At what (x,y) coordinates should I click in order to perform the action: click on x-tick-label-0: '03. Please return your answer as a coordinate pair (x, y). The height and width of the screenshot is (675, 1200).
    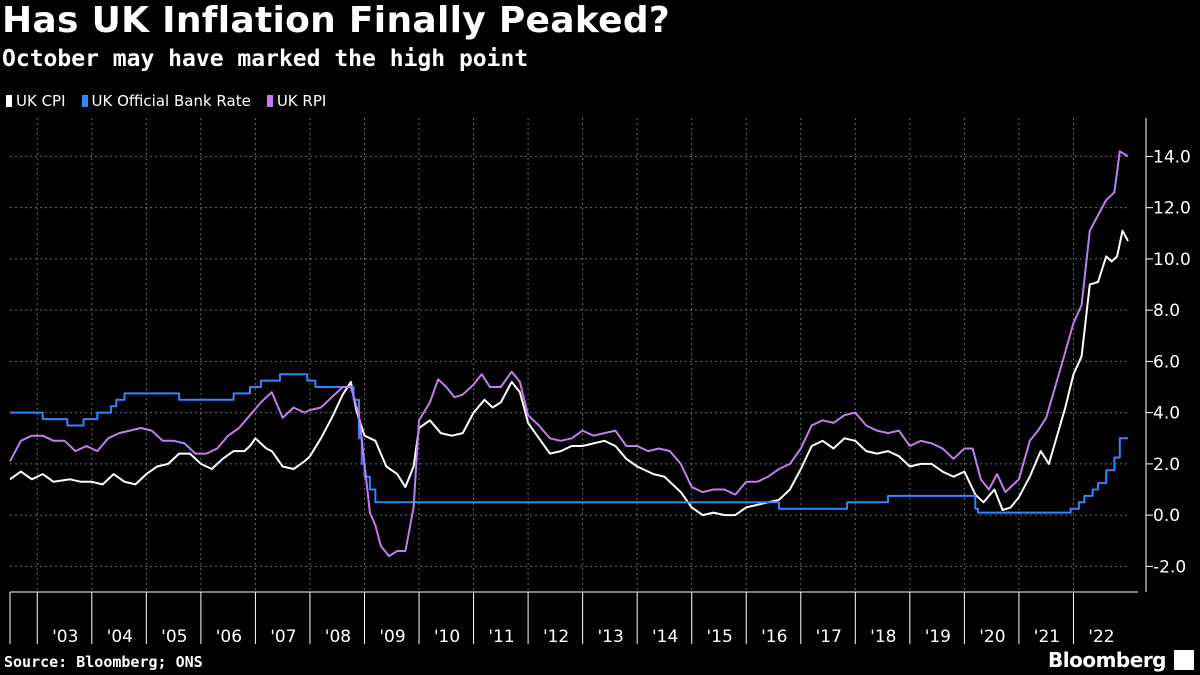
    Looking at the image, I should click on (65, 637).